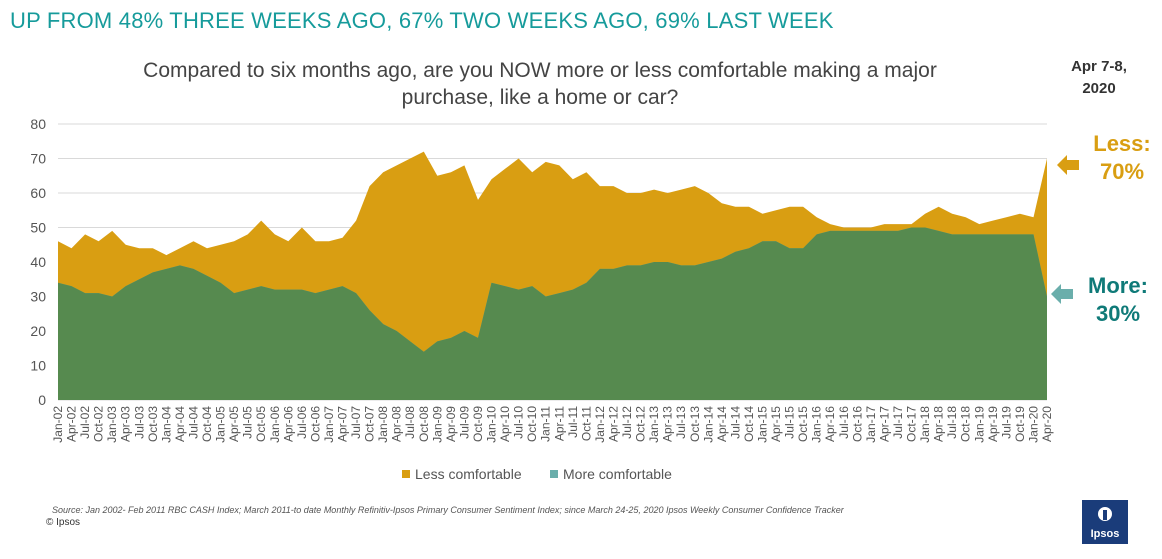 This screenshot has height=559, width=1162. I want to click on x-tick-label: Jan-19, so click(979, 424).